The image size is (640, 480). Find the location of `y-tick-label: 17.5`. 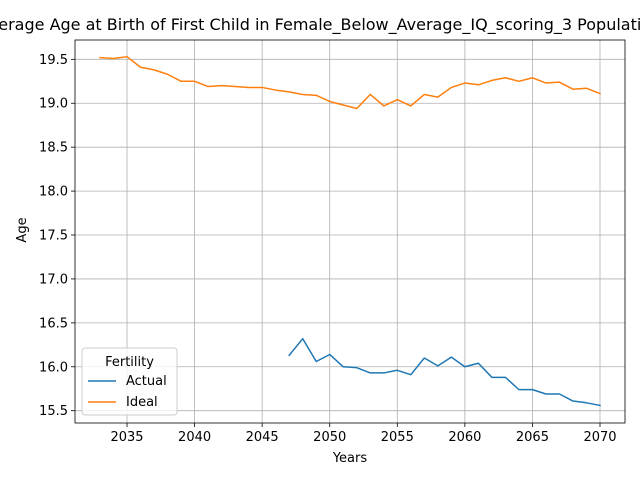

y-tick-label: 17.5 is located at coordinates (53, 236).